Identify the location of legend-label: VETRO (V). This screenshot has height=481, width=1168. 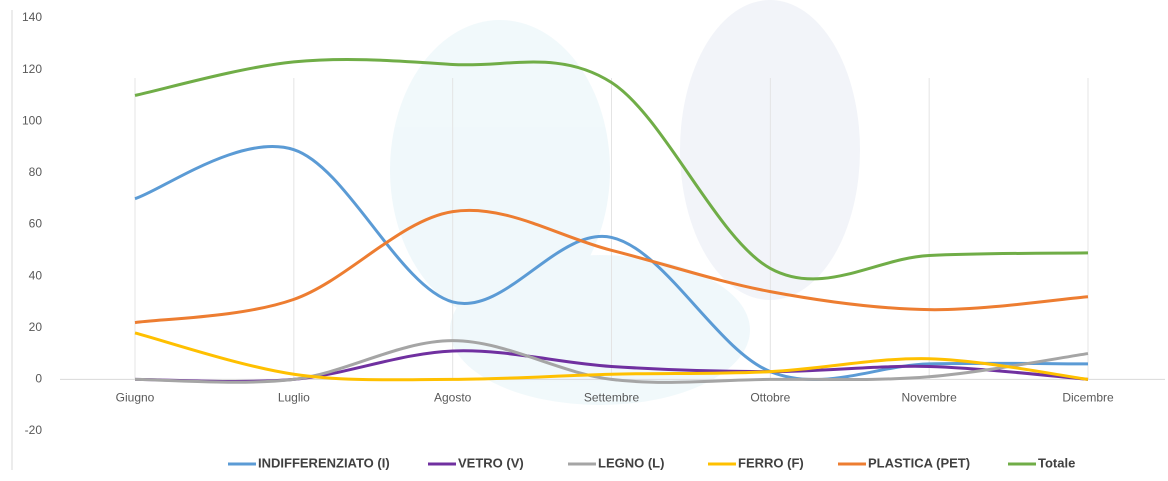
(491, 462).